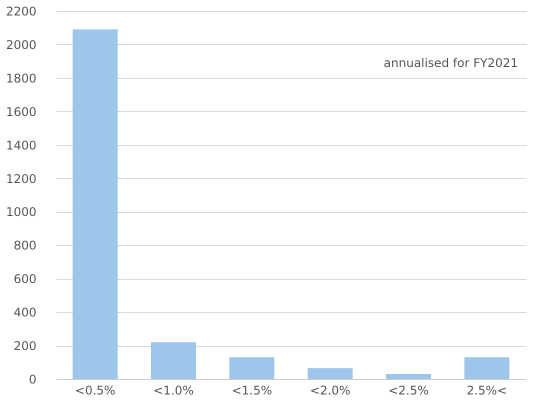 Image resolution: width=542 pixels, height=402 pixels. What do you see at coordinates (32, 379) in the screenshot?
I see `y-tick-label: 0` at bounding box center [32, 379].